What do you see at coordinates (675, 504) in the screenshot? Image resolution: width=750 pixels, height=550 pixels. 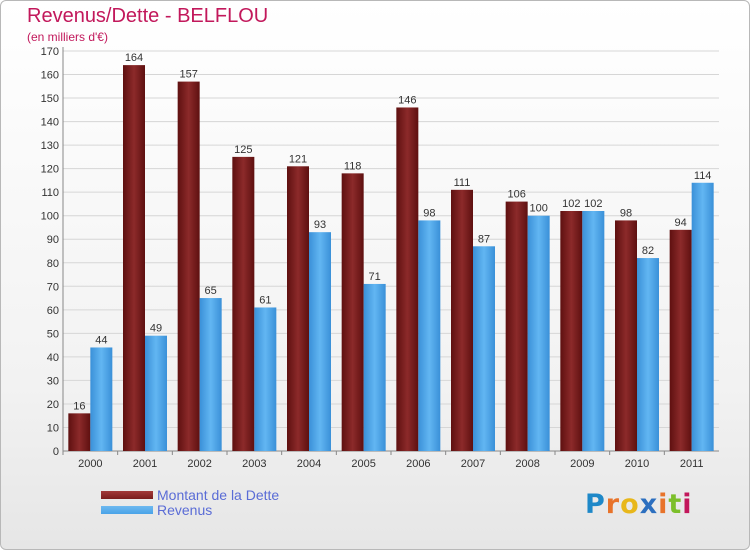 I see `logo-letter: t` at bounding box center [675, 504].